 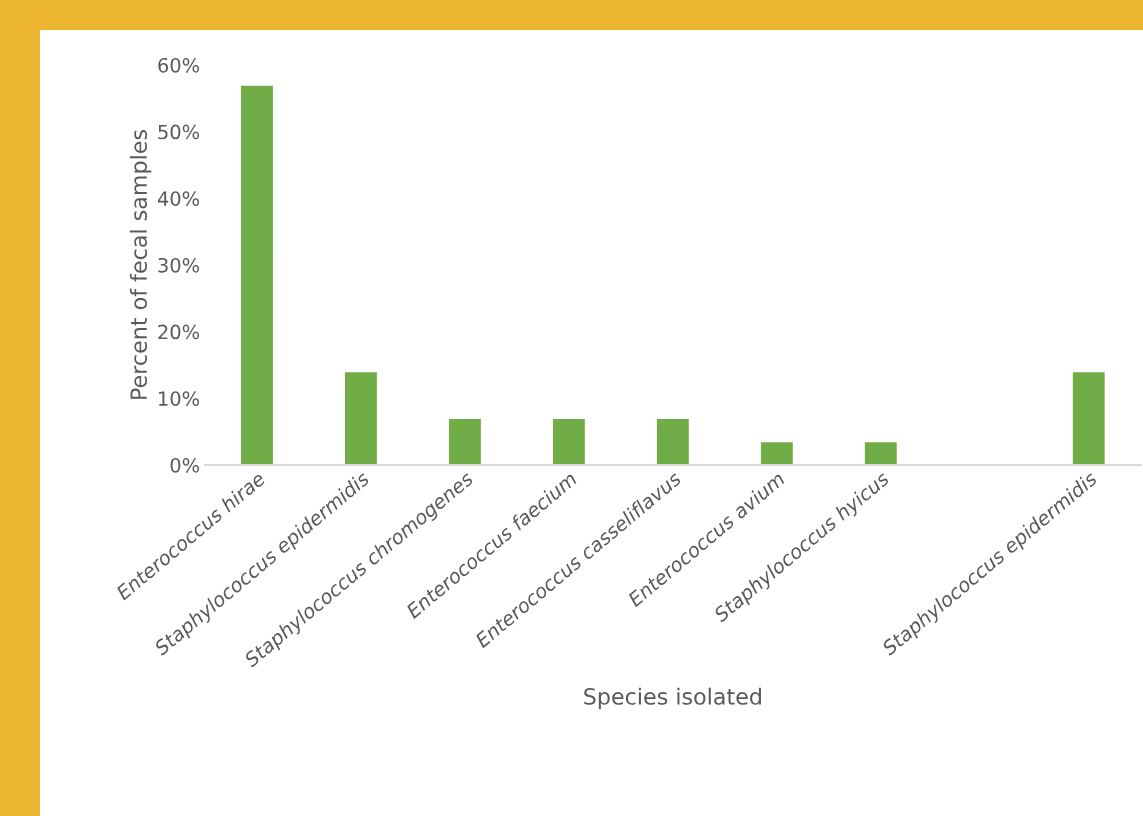 I want to click on x-axis-title: Species isolated, so click(x=672, y=698).